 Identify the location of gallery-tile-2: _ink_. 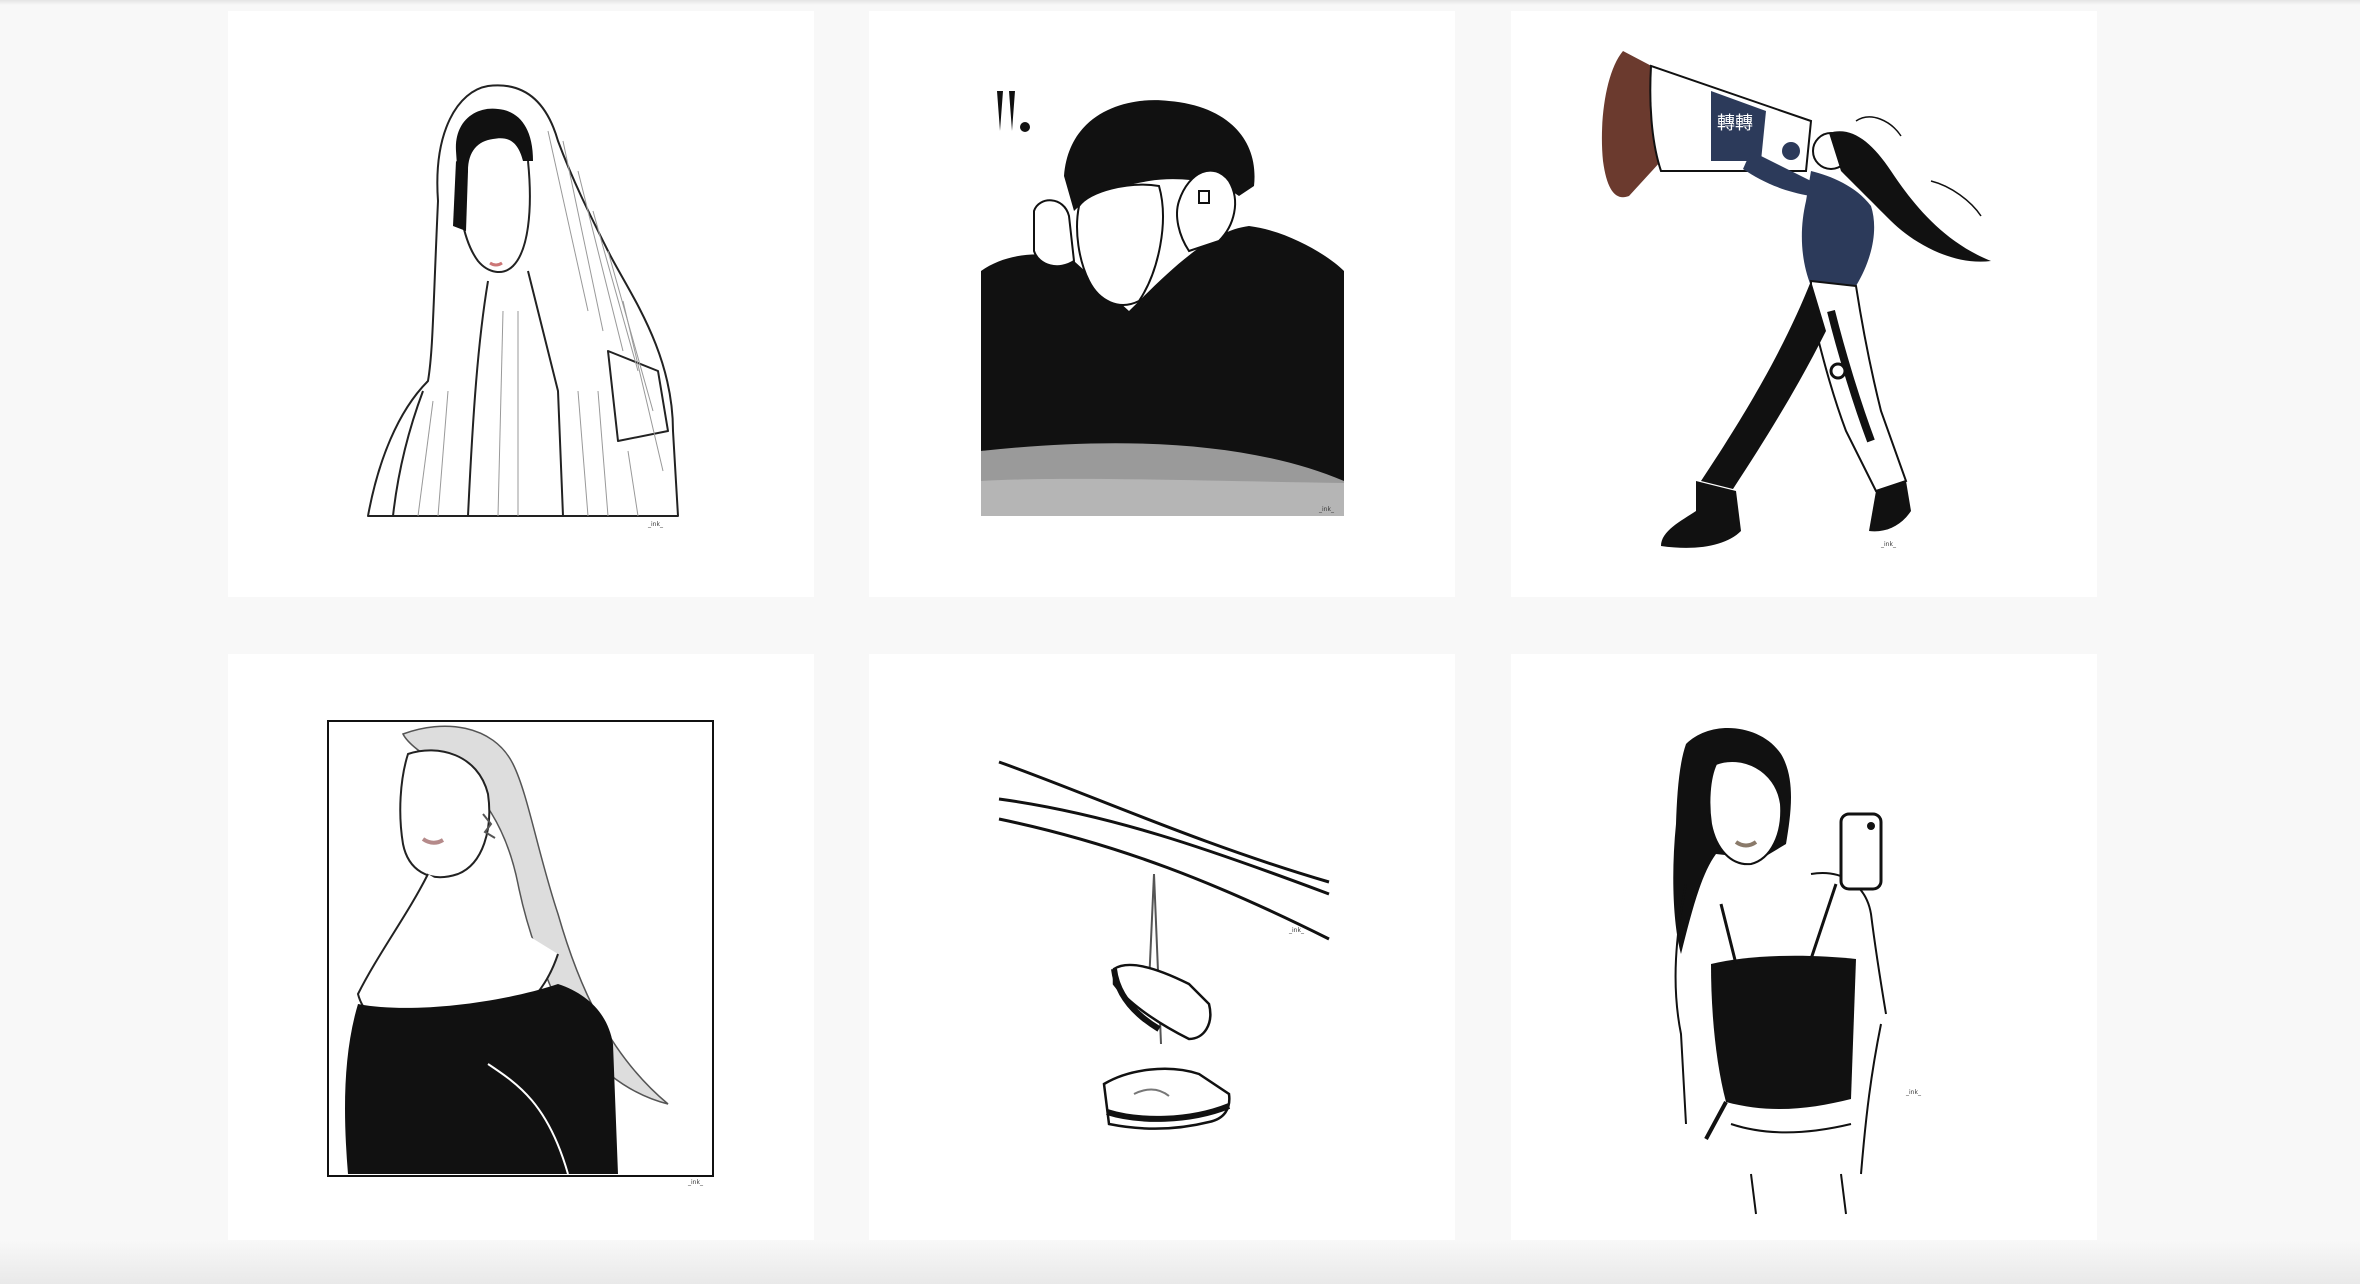
(1162, 304).